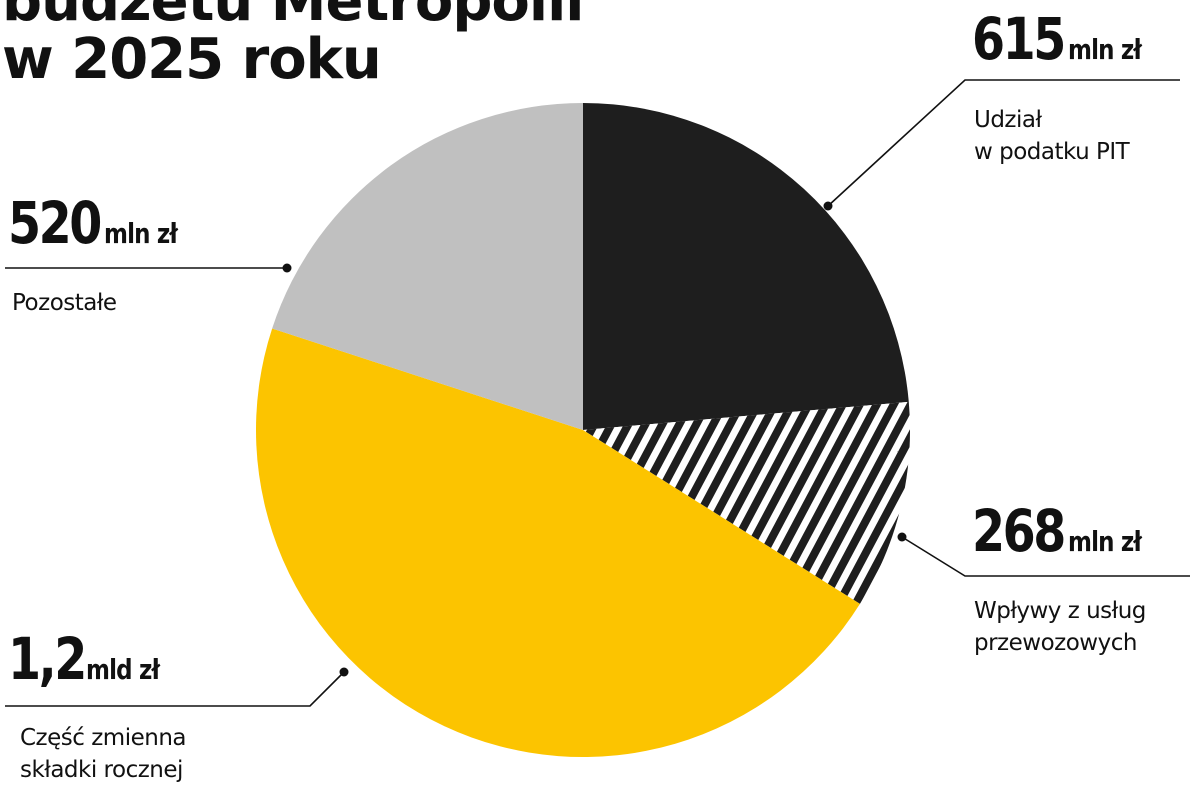  Describe the element at coordinates (1055, 643) in the screenshot. I see `slice-label-line: przewozowych` at that location.